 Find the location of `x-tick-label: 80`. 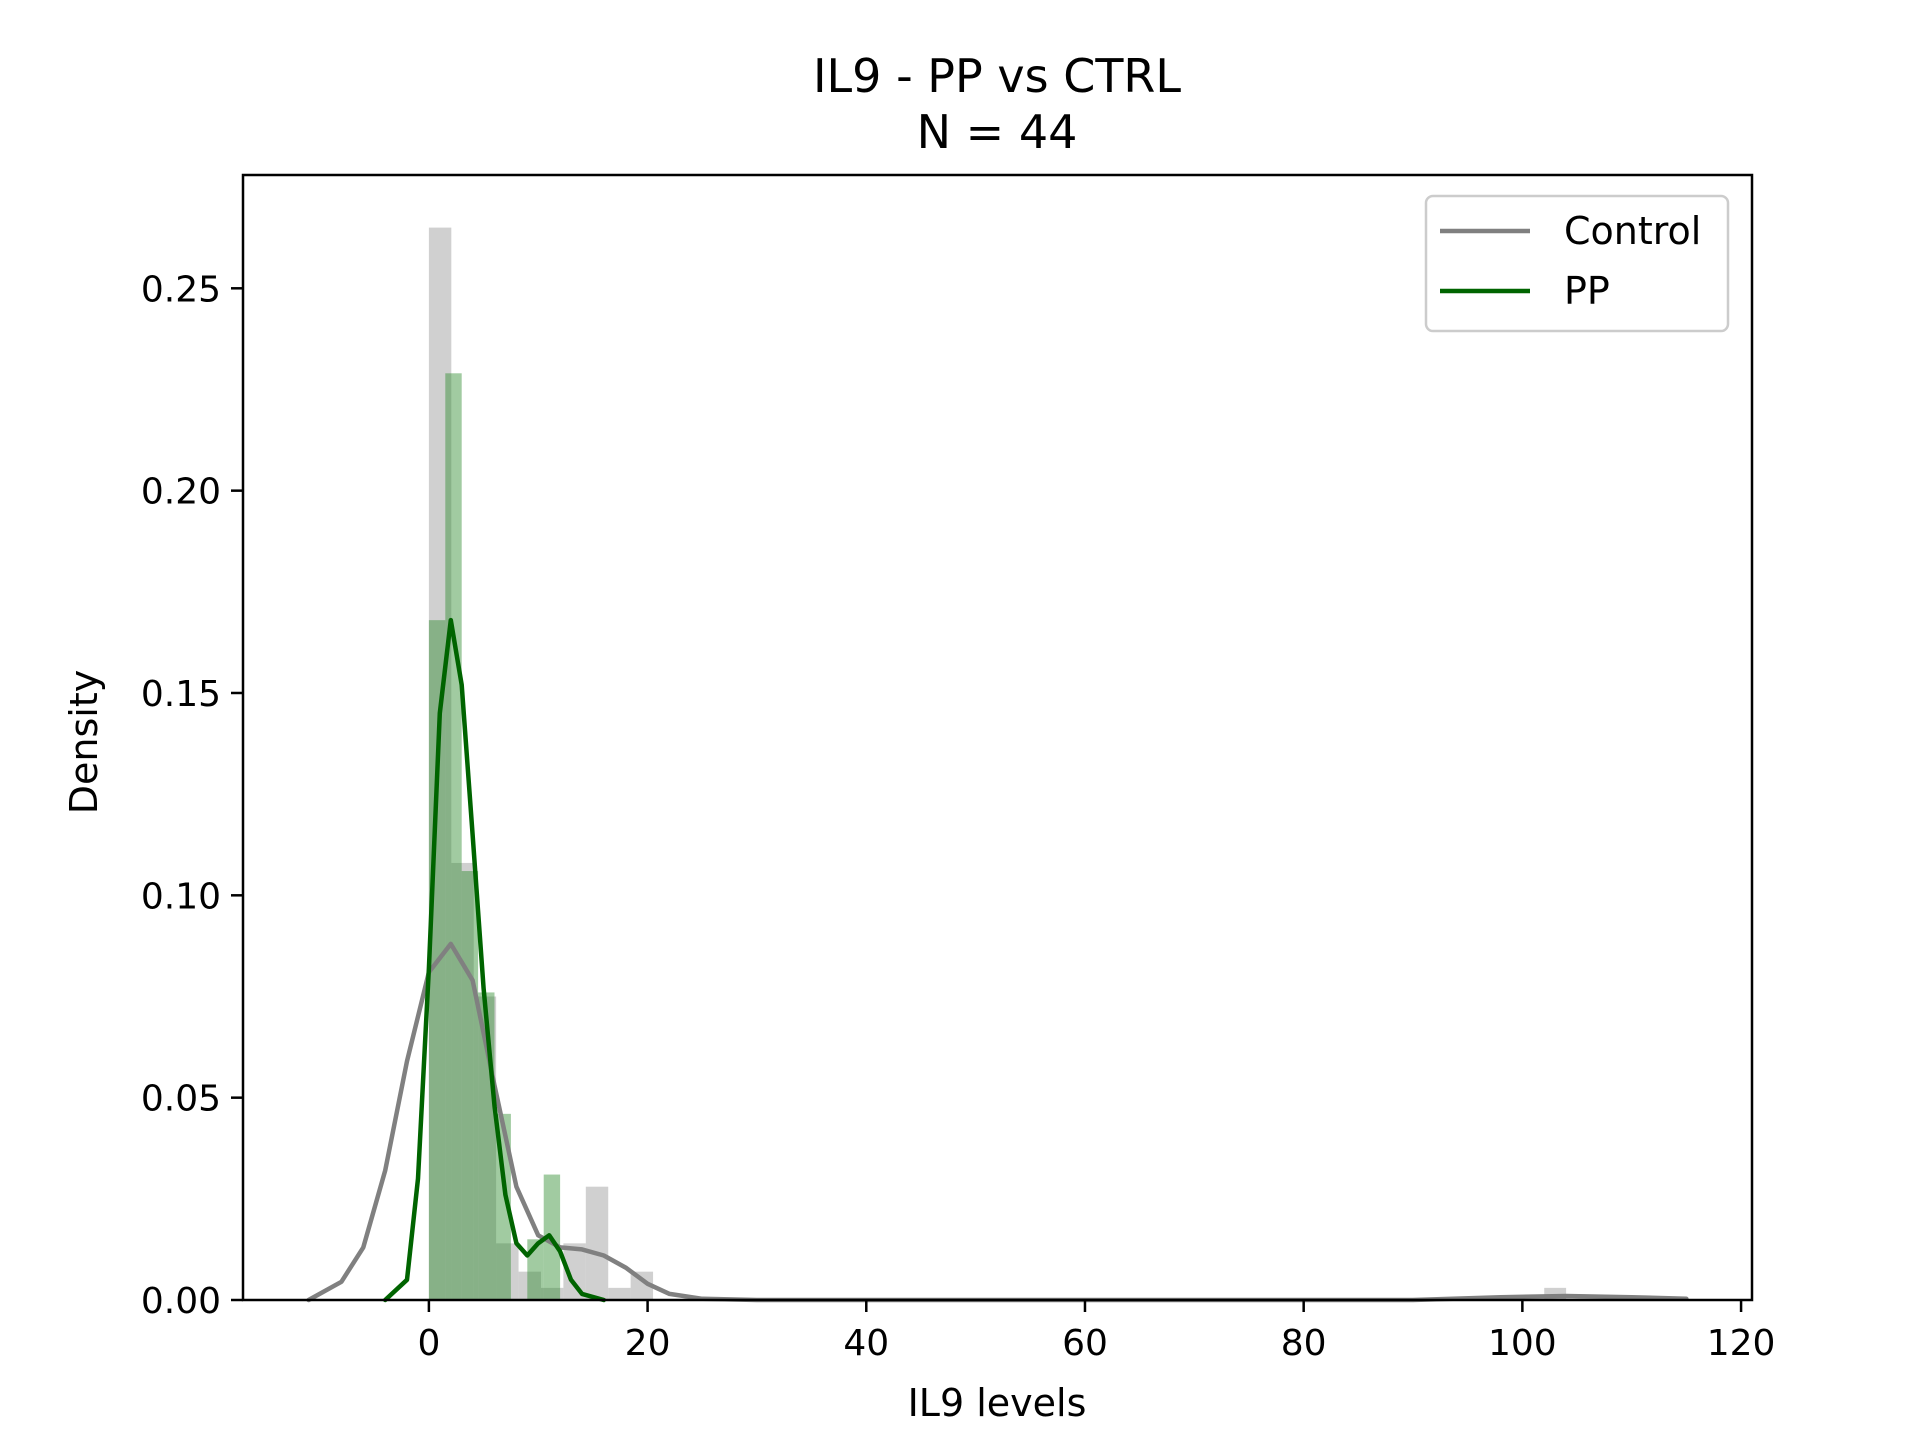

x-tick-label: 80 is located at coordinates (1304, 1343).